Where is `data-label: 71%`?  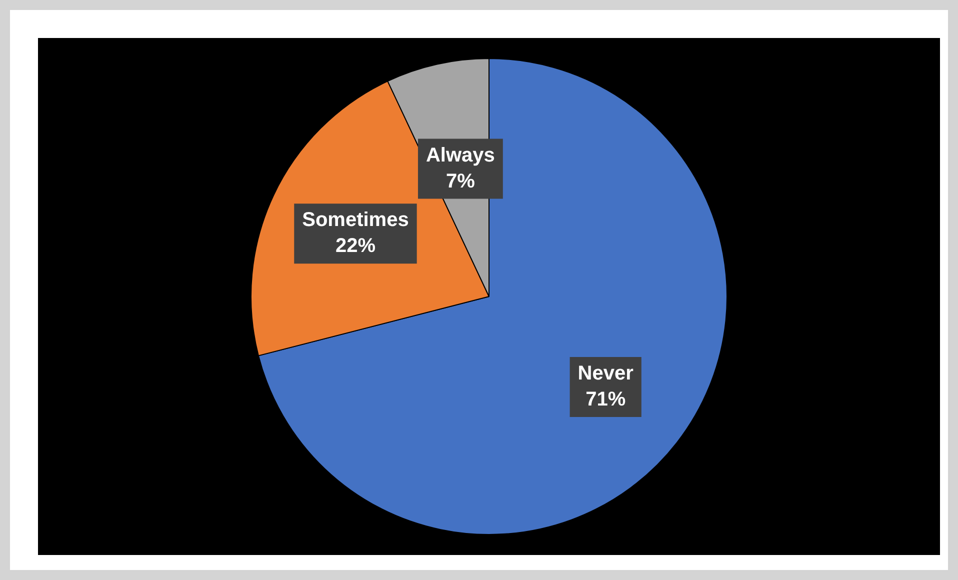
data-label: 71% is located at coordinates (606, 399).